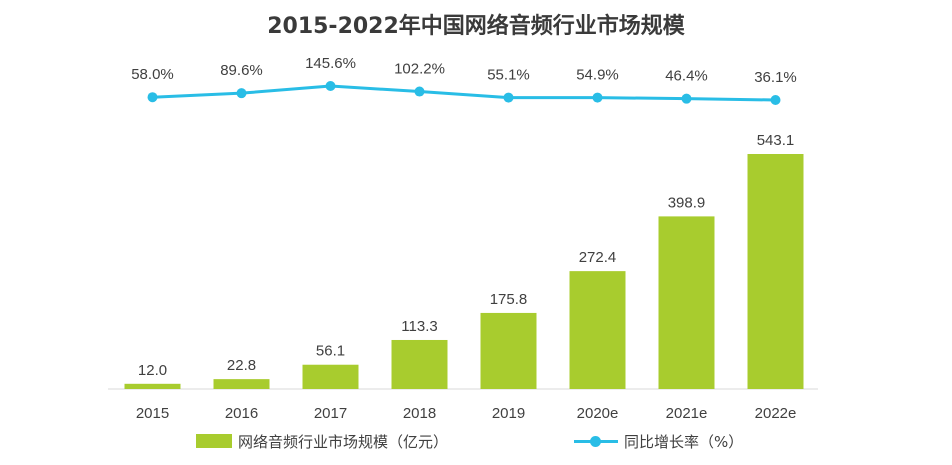 Image resolution: width=952 pixels, height=465 pixels. What do you see at coordinates (508, 75) in the screenshot?
I see `growth-label-2019: 55.1%` at bounding box center [508, 75].